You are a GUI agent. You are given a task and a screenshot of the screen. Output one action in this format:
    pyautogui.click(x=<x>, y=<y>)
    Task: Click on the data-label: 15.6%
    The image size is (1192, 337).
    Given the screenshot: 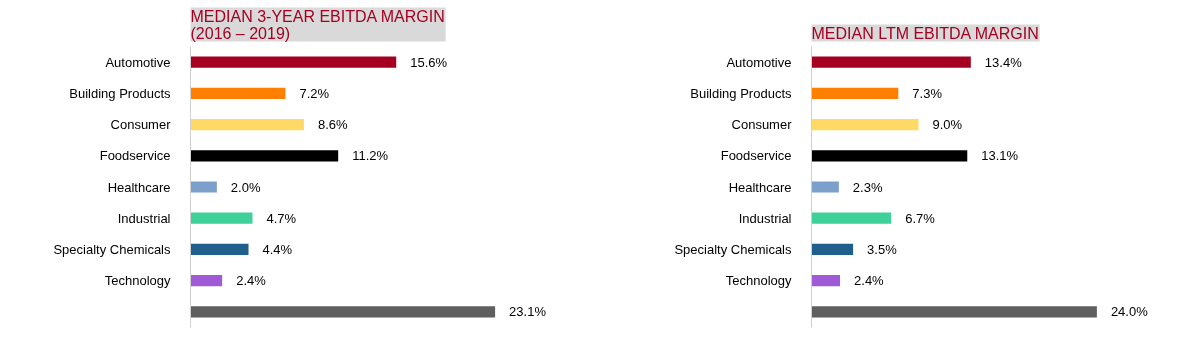 What is the action you would take?
    pyautogui.click(x=429, y=62)
    